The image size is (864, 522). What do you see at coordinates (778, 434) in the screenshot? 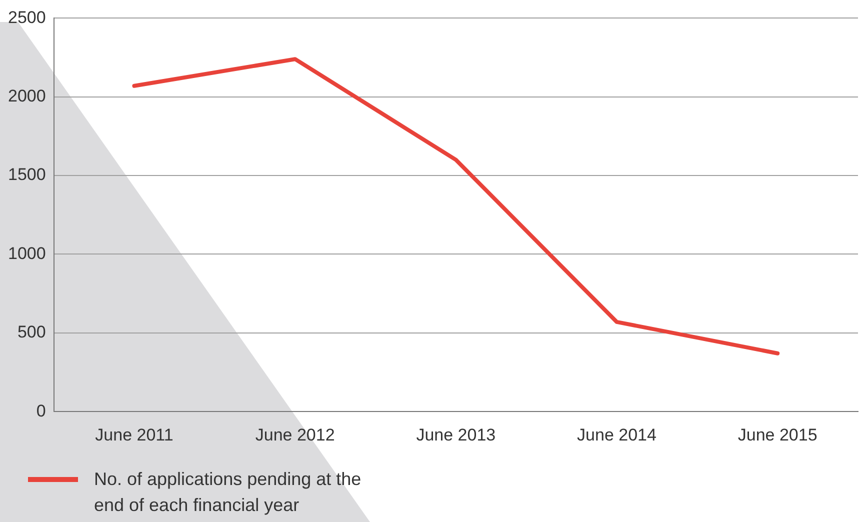
I see `x-tick-label: June 2015` at bounding box center [778, 434].